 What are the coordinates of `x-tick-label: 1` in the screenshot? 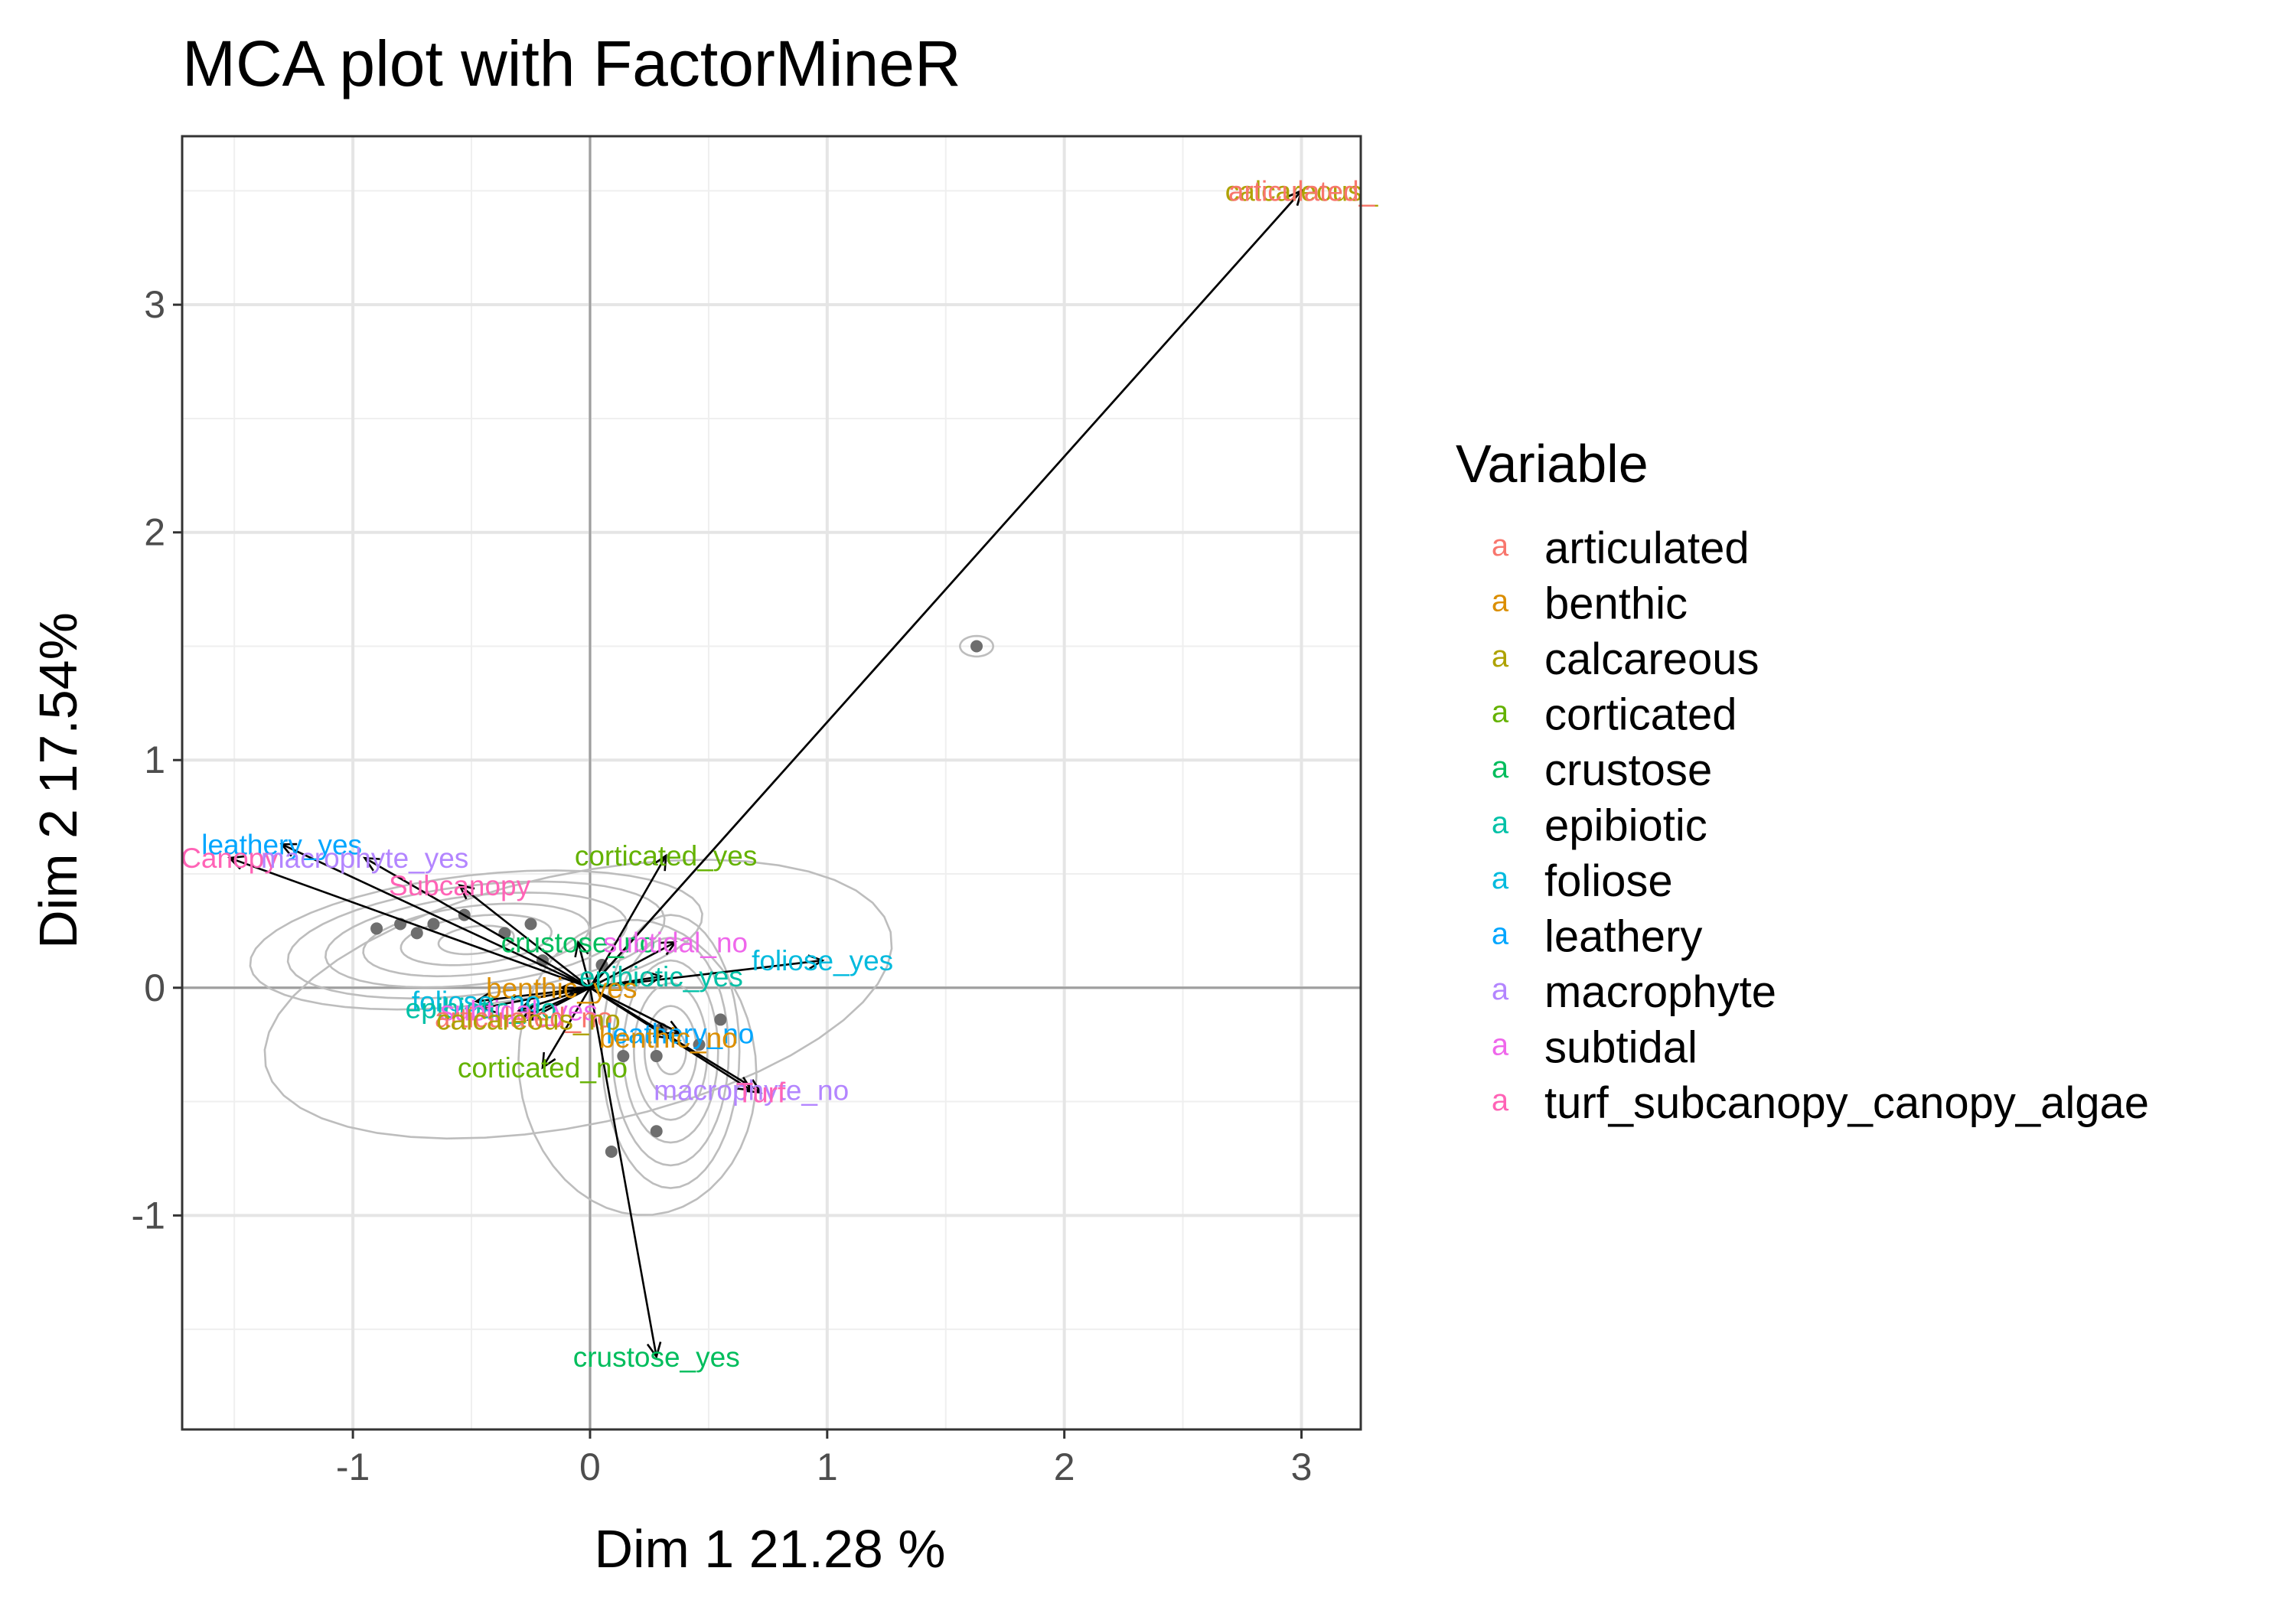 It's located at (827, 1467).